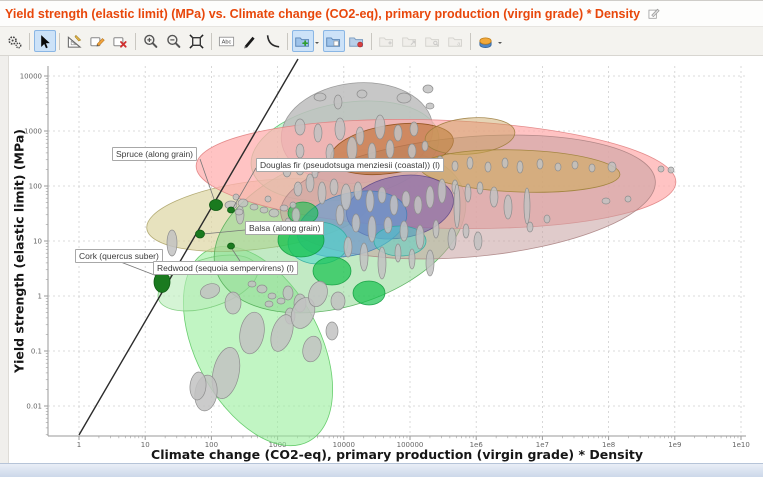 Image resolution: width=763 pixels, height=477 pixels. I want to click on stage-action-2-button, so click(410, 41).